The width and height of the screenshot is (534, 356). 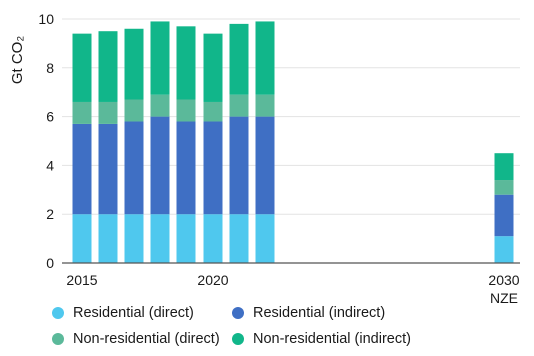 I want to click on legend-label-nonresidential-direct: Non-residential (direct), so click(x=146, y=339).